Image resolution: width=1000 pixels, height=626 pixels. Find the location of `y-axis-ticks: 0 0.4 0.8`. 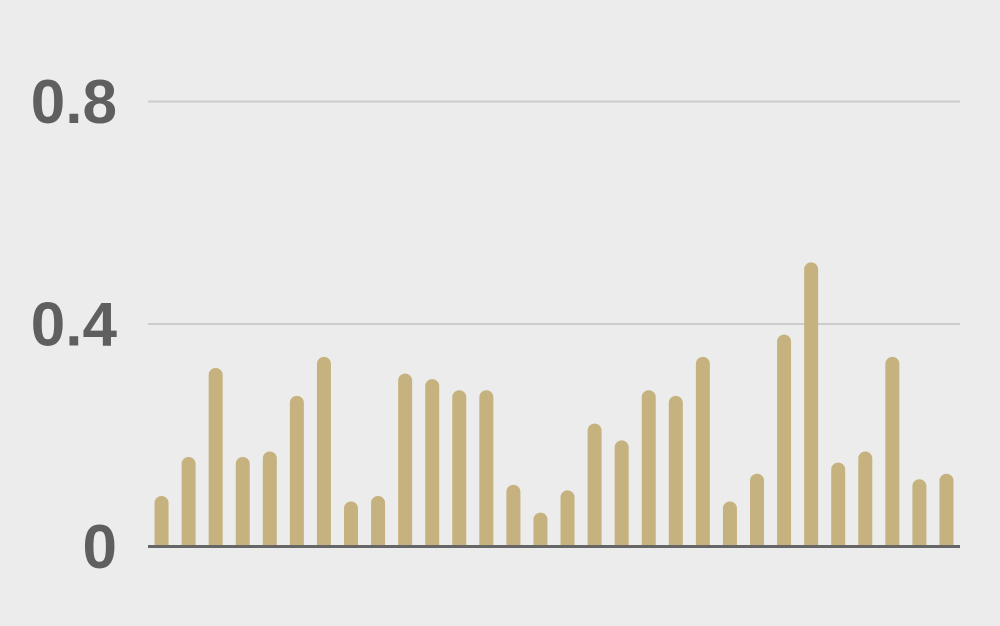

y-axis-ticks: 0 0.4 0.8 is located at coordinates (74, 325).